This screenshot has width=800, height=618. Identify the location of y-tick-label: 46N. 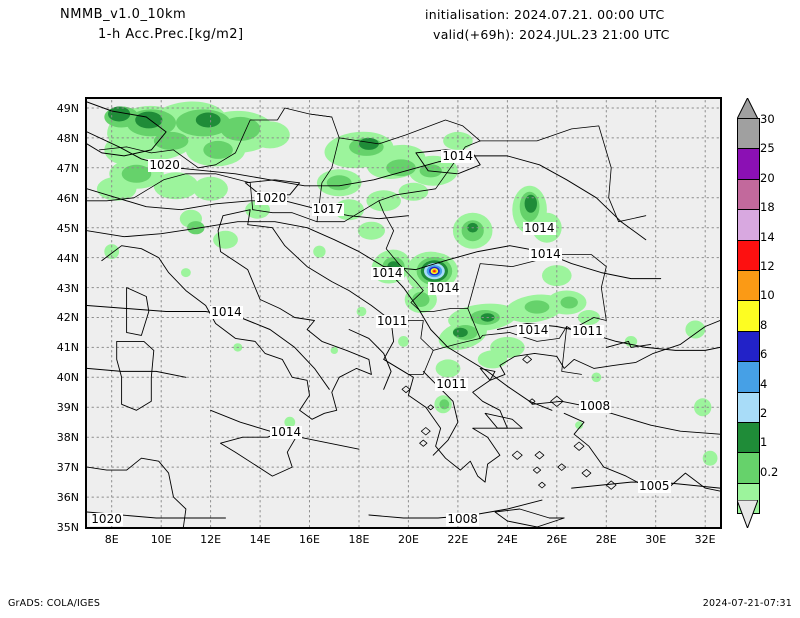
(67, 198).